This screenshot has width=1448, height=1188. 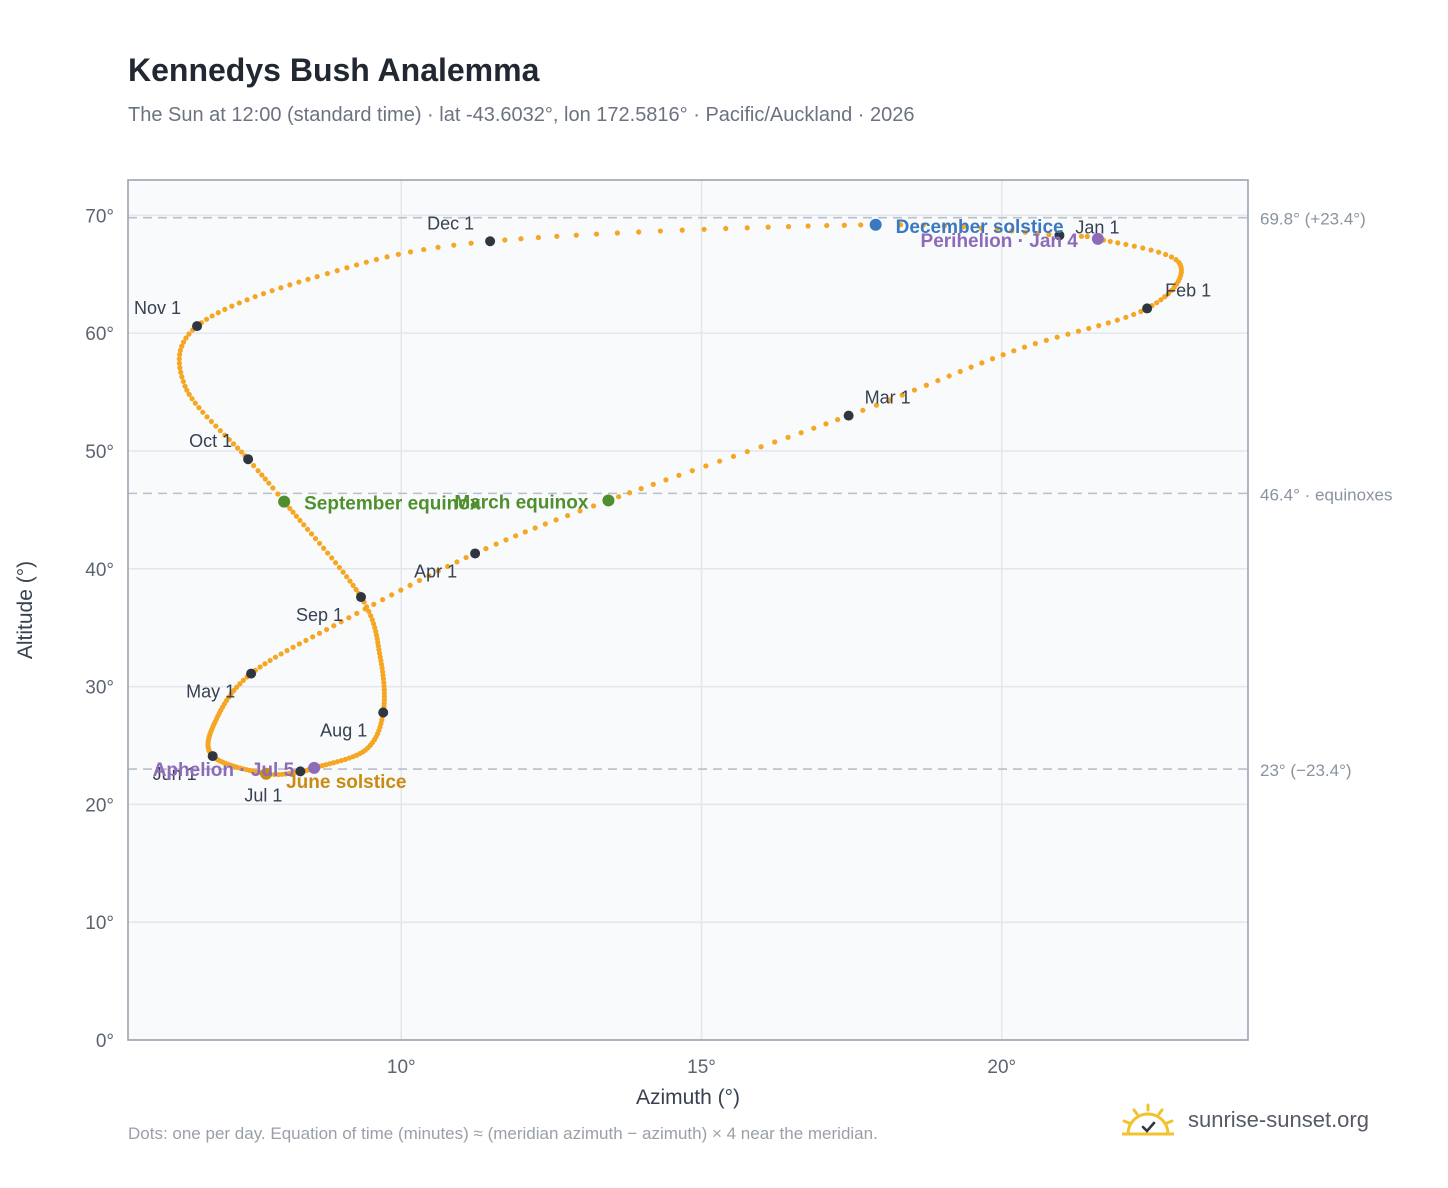 I want to click on month-label: Nov 1, so click(x=157, y=308).